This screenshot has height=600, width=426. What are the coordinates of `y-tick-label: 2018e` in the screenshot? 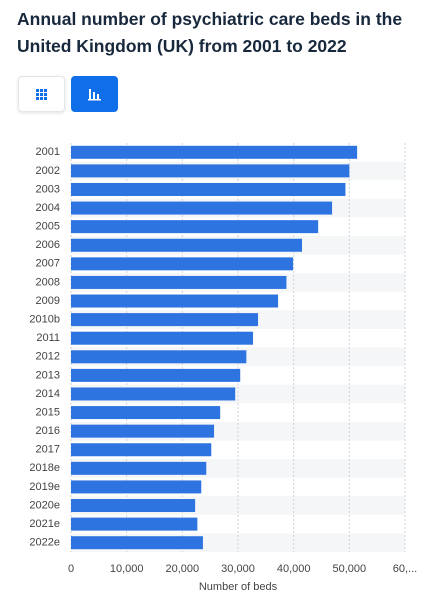 It's located at (44, 468).